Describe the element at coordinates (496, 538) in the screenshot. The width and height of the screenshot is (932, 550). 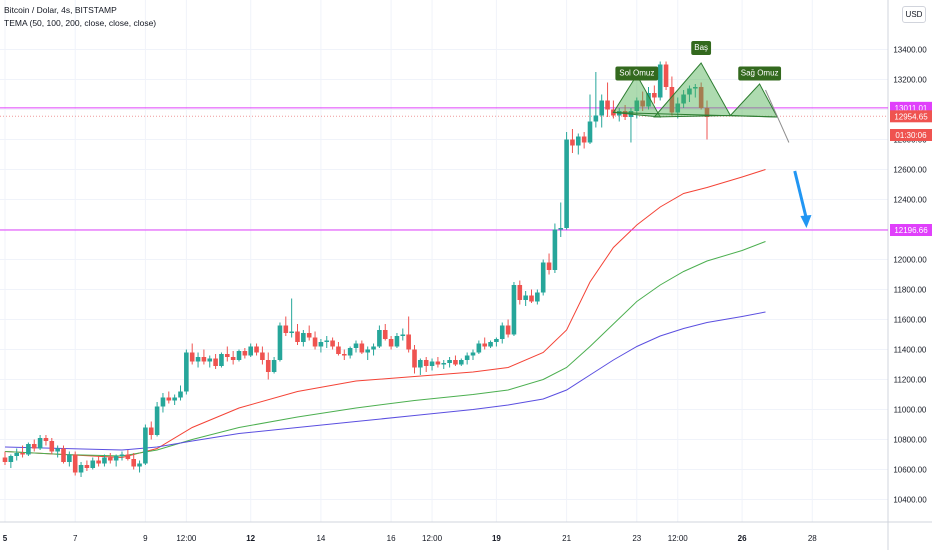
I see `time-tick-label: 19` at that location.